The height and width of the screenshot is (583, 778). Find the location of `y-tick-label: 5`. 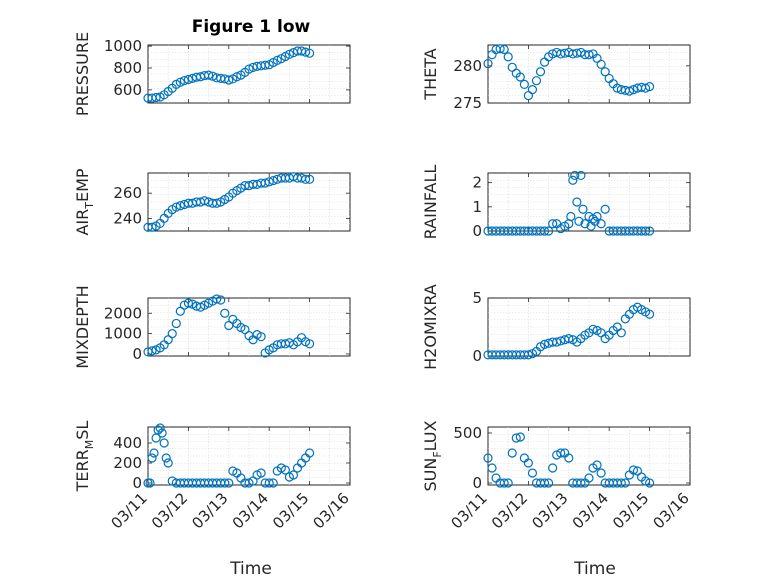

y-tick-label: 5 is located at coordinates (477, 298).